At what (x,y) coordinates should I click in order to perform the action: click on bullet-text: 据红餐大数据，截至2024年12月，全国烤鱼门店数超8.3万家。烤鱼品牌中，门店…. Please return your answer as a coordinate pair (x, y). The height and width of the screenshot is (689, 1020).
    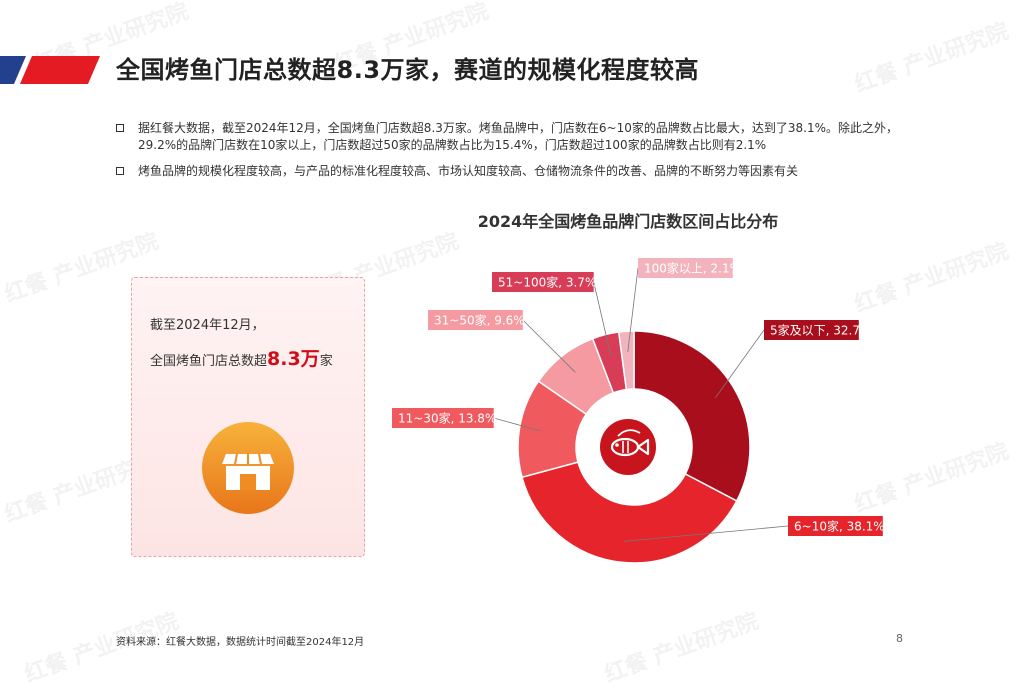
    Looking at the image, I should click on (518, 136).